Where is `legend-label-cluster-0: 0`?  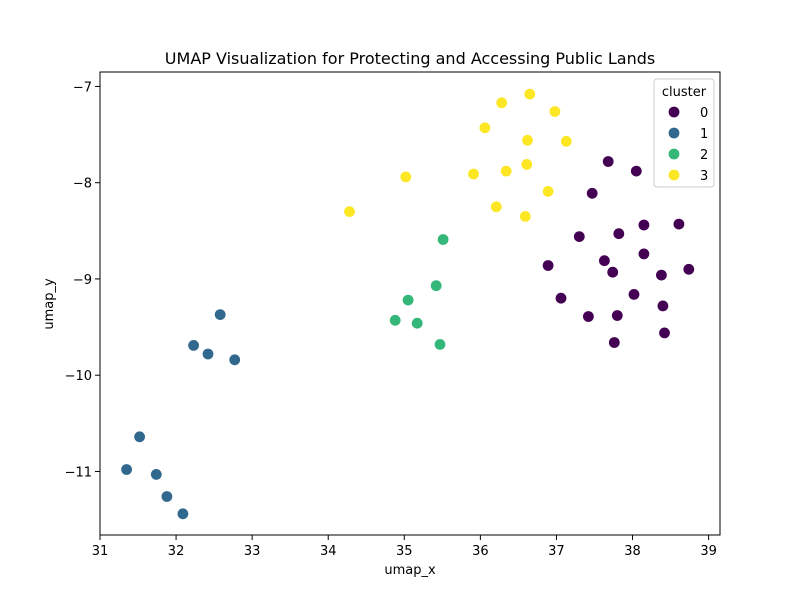
legend-label-cluster-0: 0 is located at coordinates (704, 113).